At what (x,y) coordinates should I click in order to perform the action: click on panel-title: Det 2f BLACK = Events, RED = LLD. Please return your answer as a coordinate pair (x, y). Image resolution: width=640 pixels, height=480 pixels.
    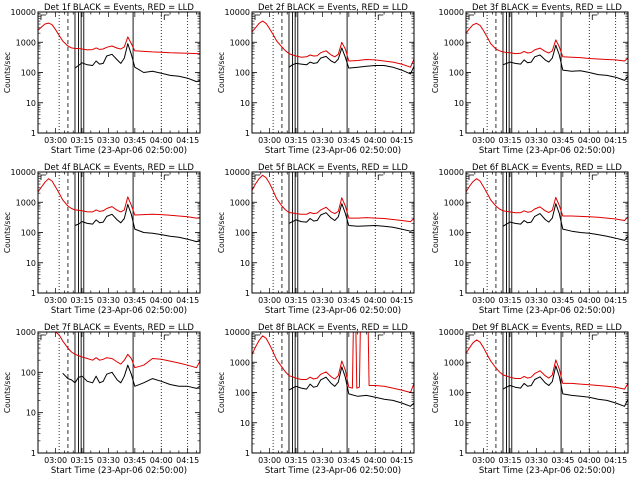
    Looking at the image, I should click on (333, 8).